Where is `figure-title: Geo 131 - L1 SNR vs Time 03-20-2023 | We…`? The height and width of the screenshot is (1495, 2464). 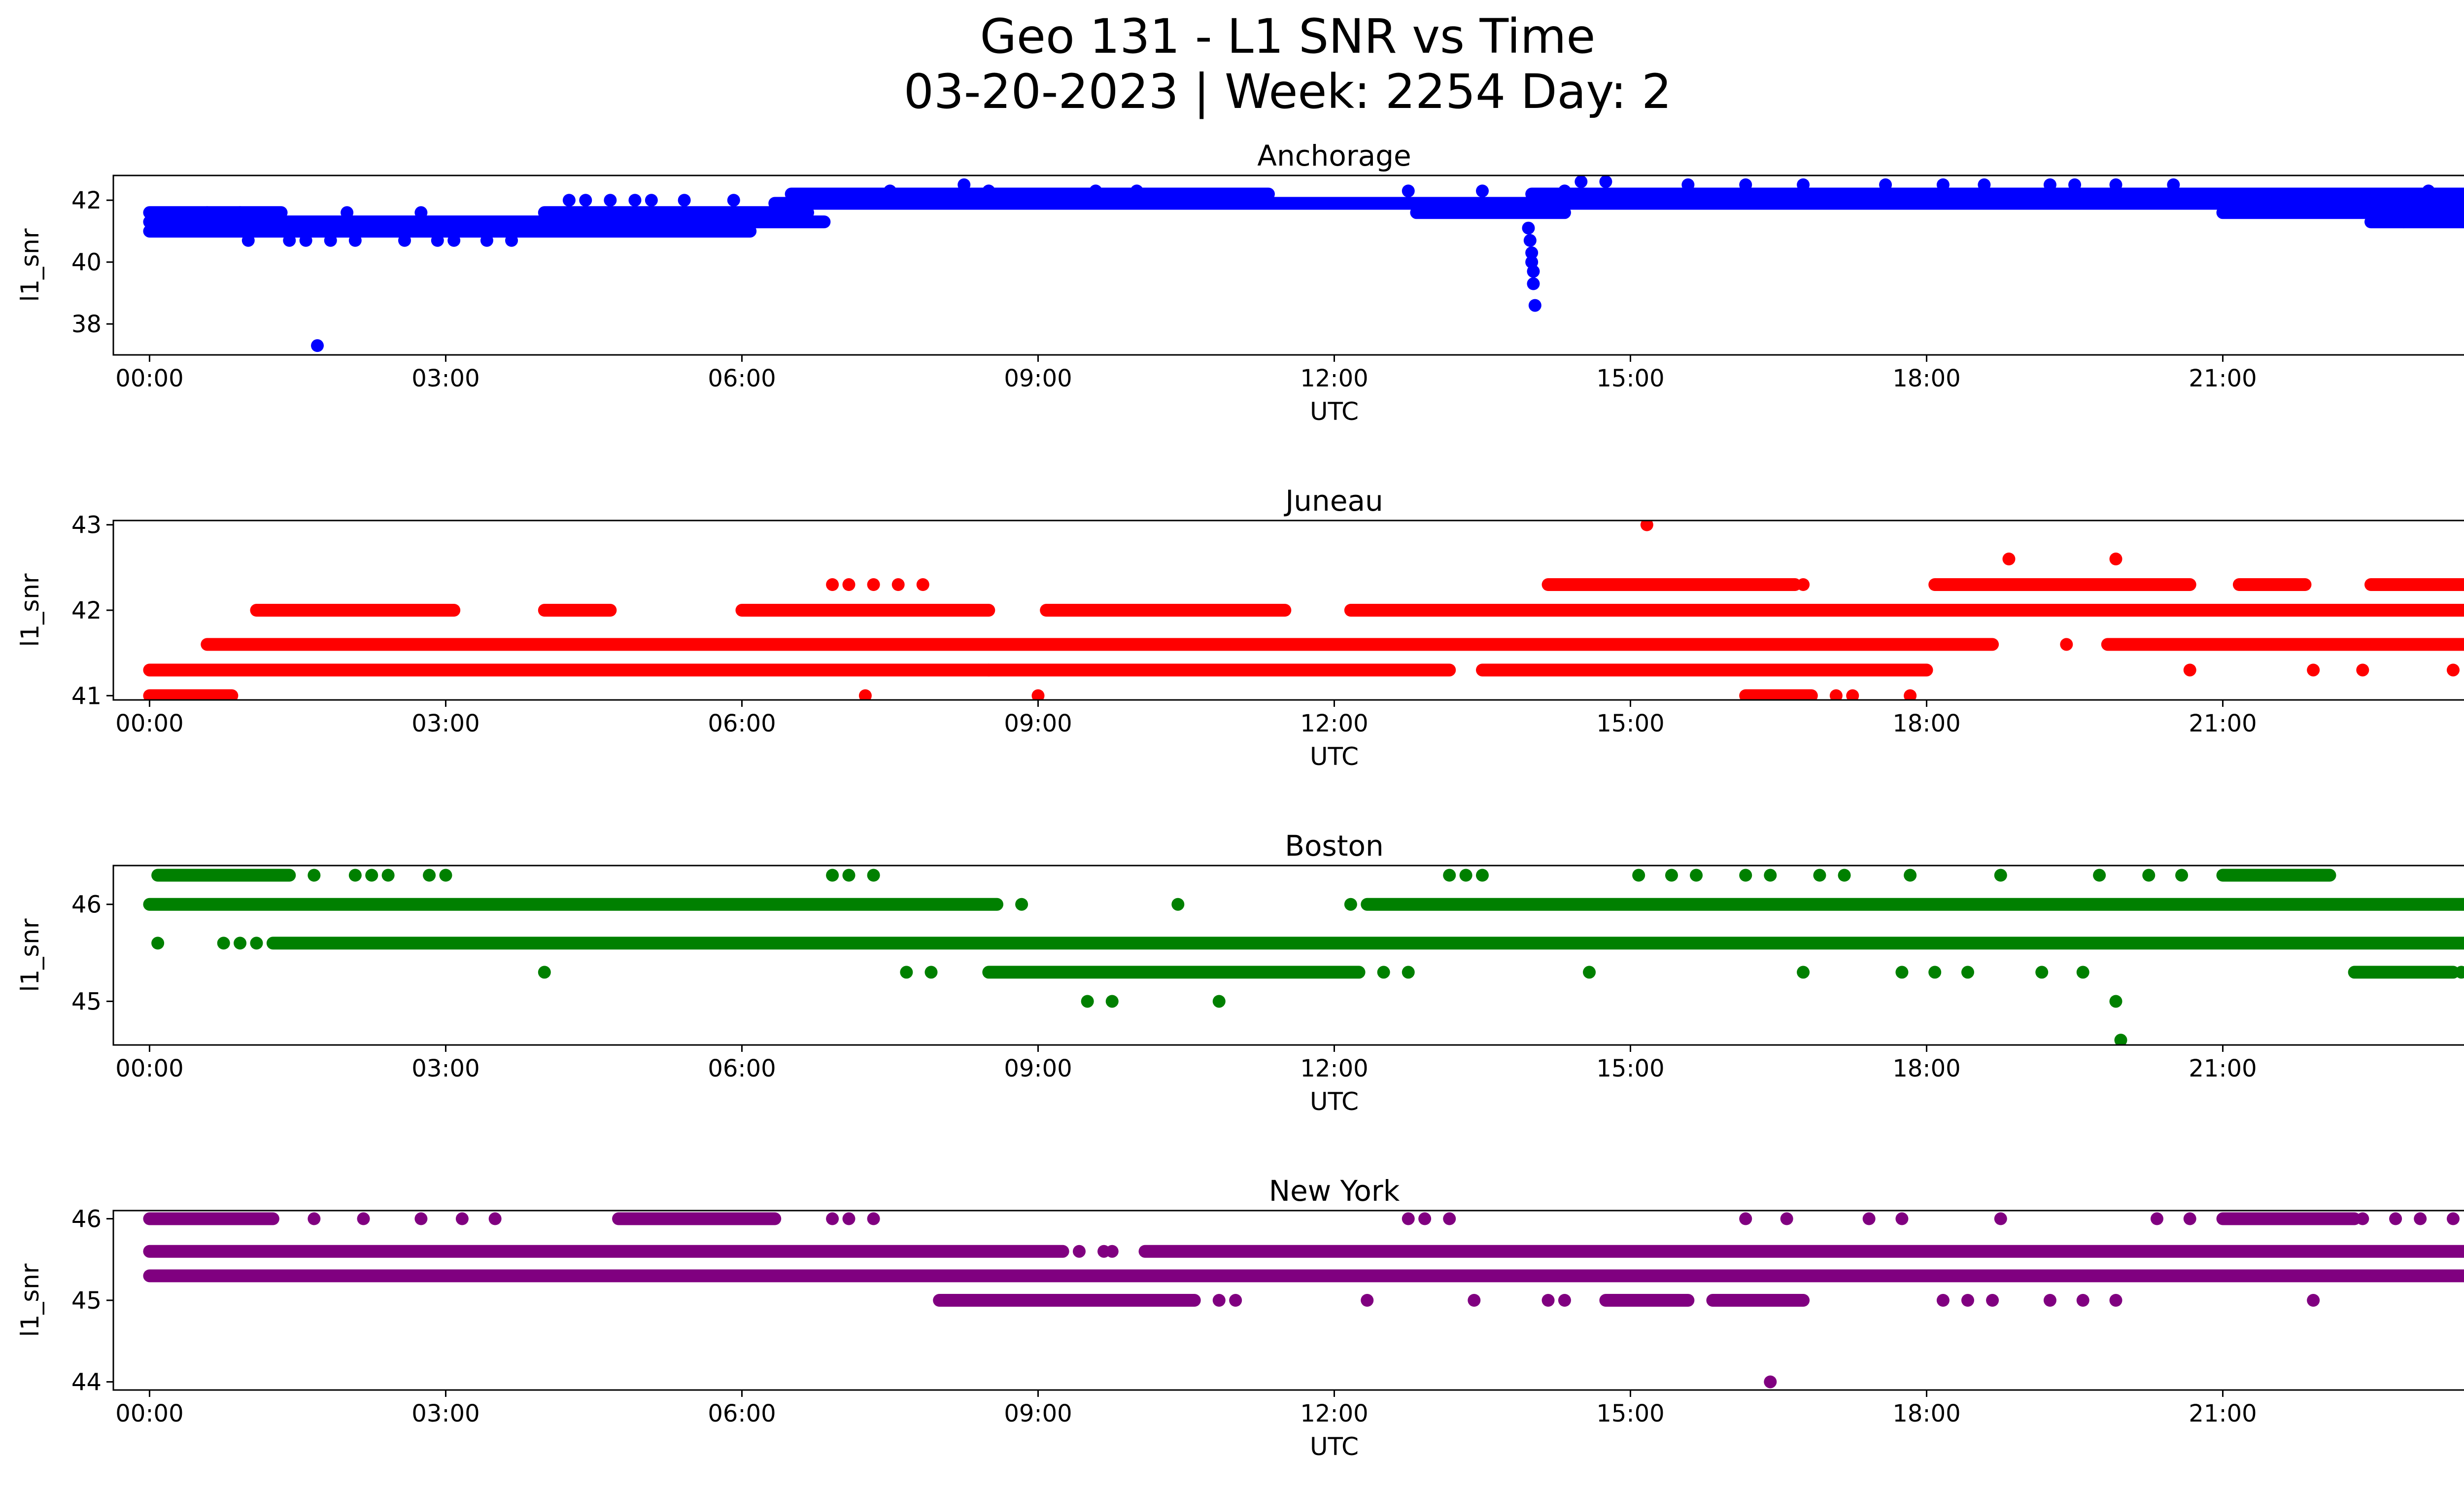
figure-title: Geo 131 - L1 SNR vs Time 03-20-2023 | We… is located at coordinates (1232, 64).